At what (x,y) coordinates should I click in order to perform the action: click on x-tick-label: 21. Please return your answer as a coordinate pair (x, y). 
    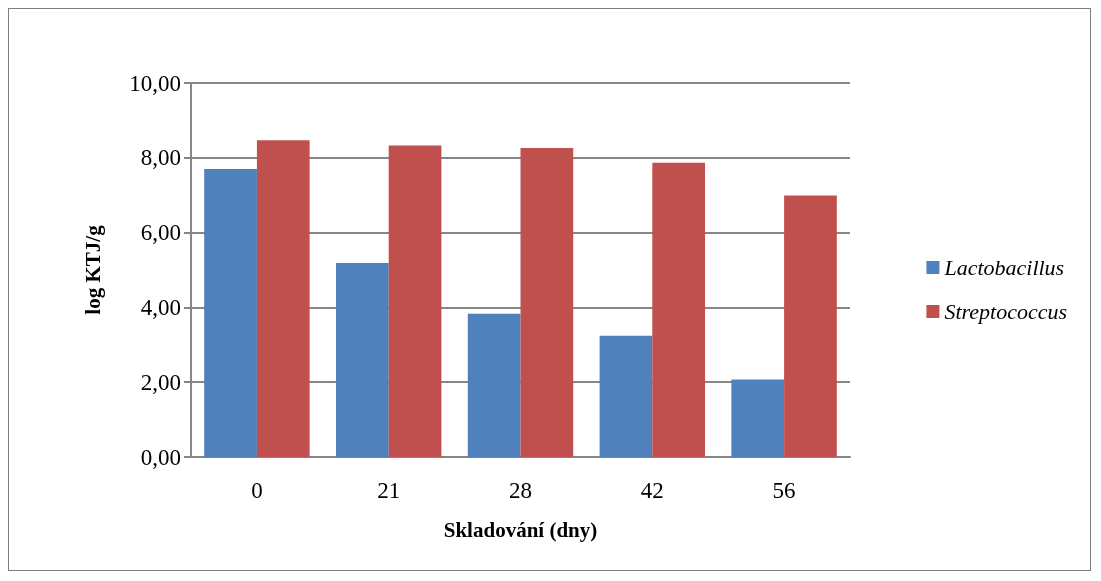
    Looking at the image, I should click on (389, 490).